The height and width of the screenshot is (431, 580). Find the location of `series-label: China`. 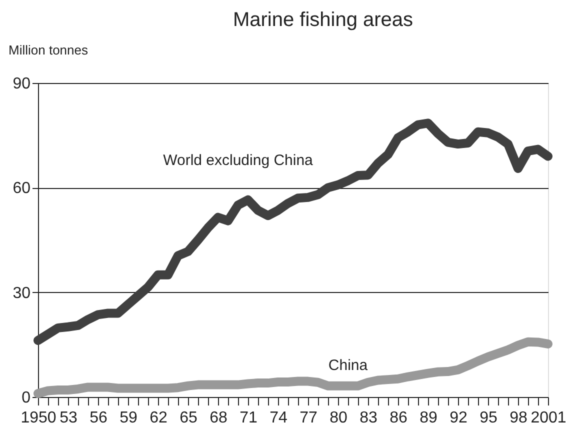

series-label: China is located at coordinates (348, 365).